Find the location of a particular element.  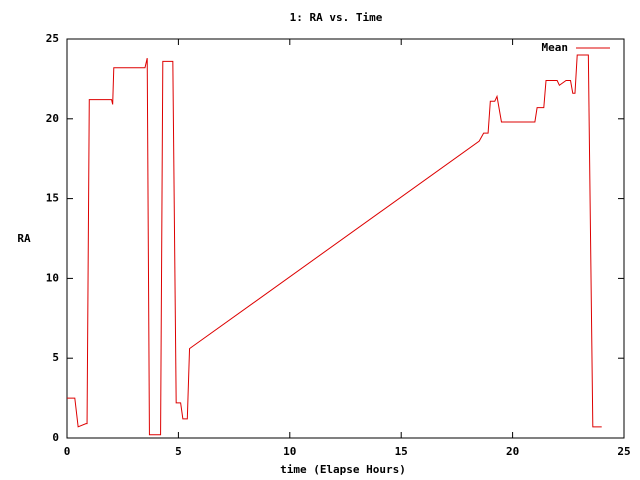

y-tick-label: 25 is located at coordinates (52, 38).